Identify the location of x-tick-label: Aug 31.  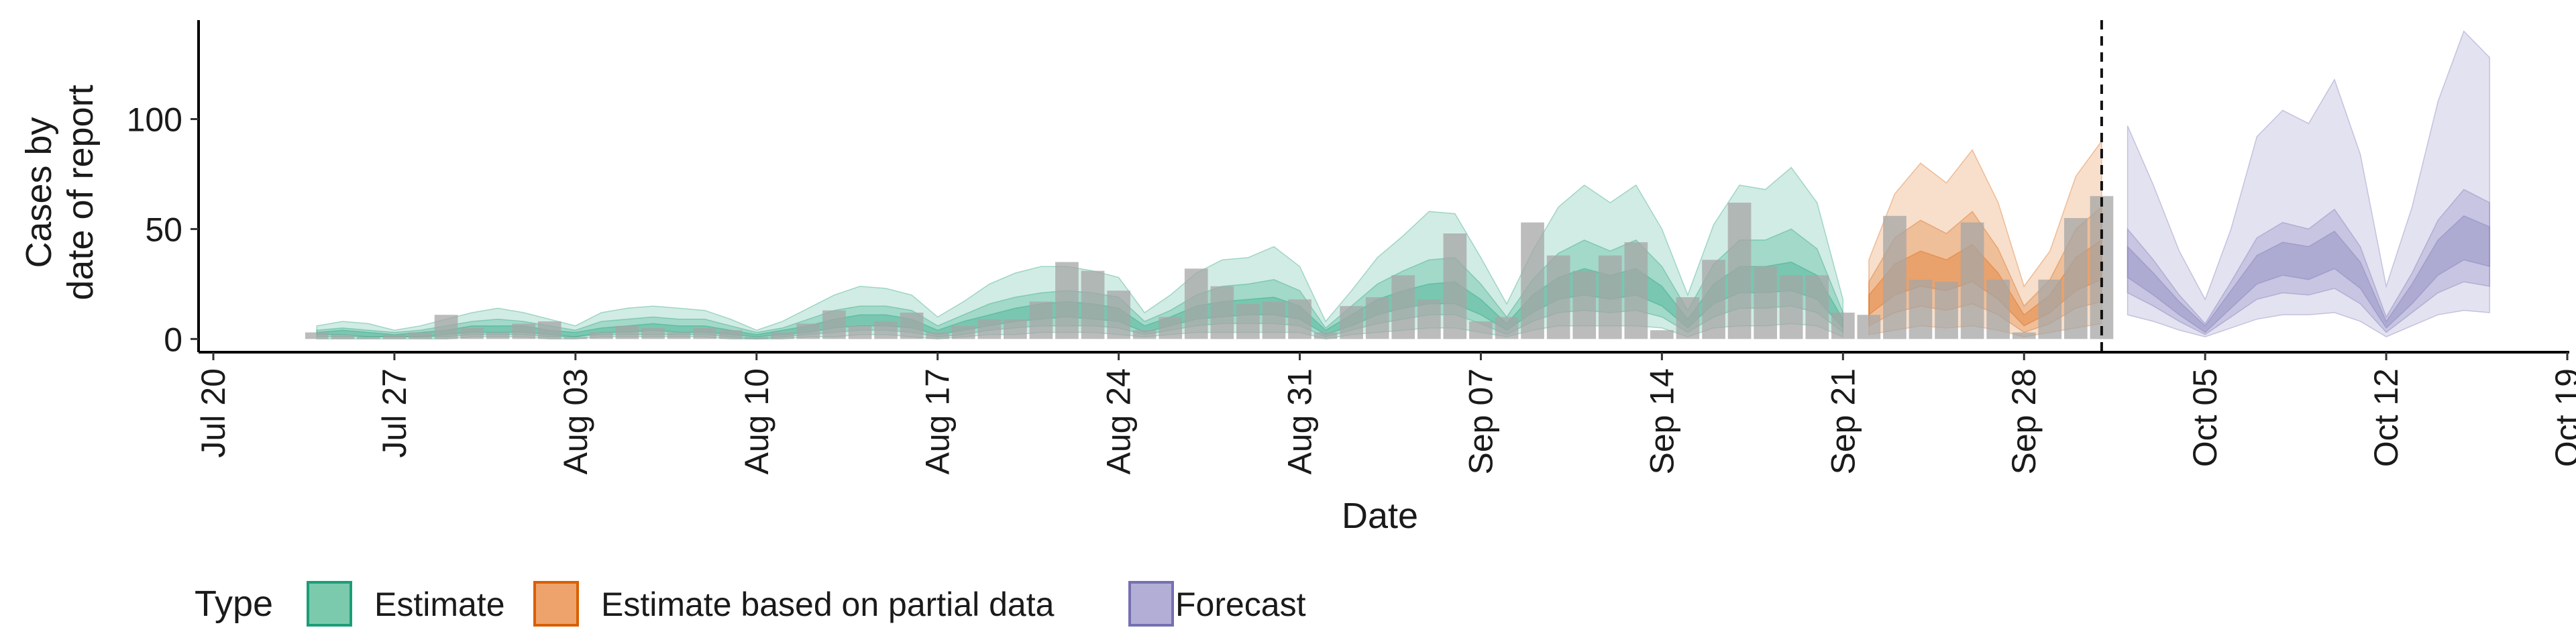
(1300, 421).